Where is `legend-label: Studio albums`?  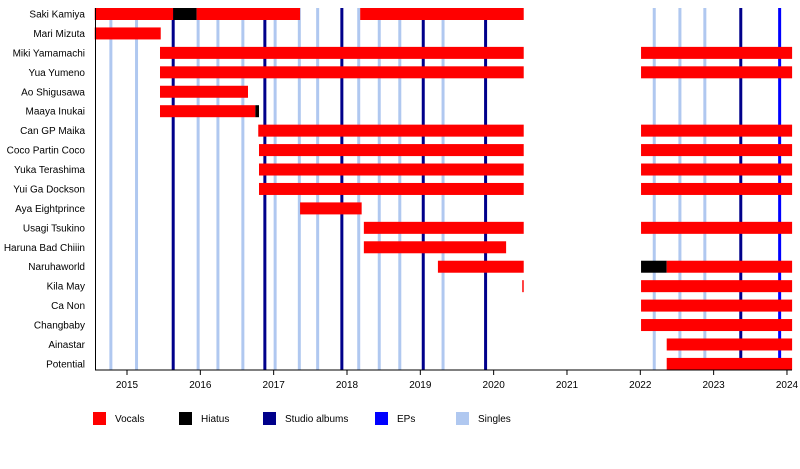
legend-label: Studio albums is located at coordinates (316, 419).